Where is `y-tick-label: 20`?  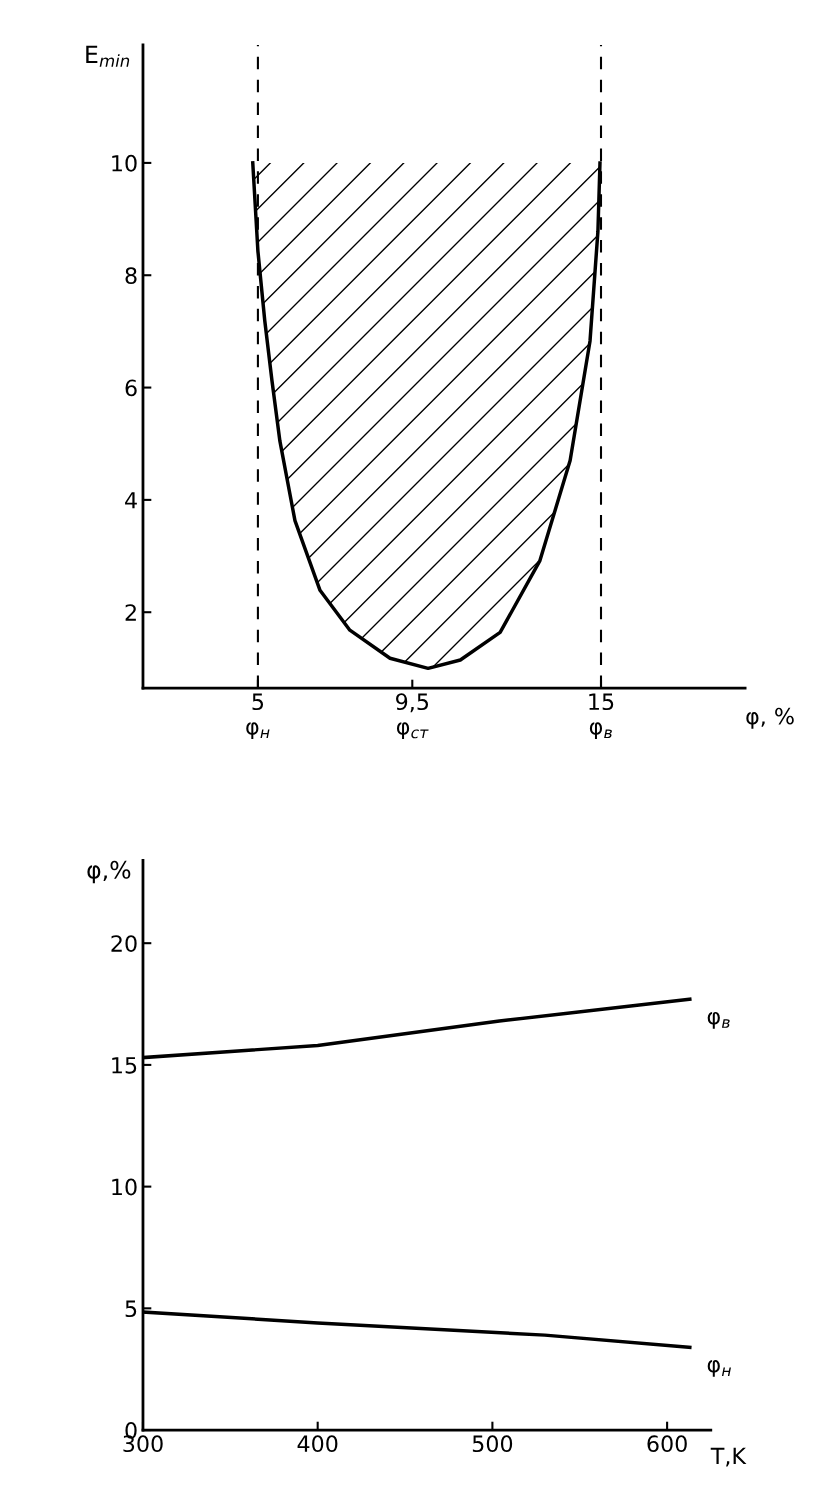
y-tick-label: 20 is located at coordinates (124, 943).